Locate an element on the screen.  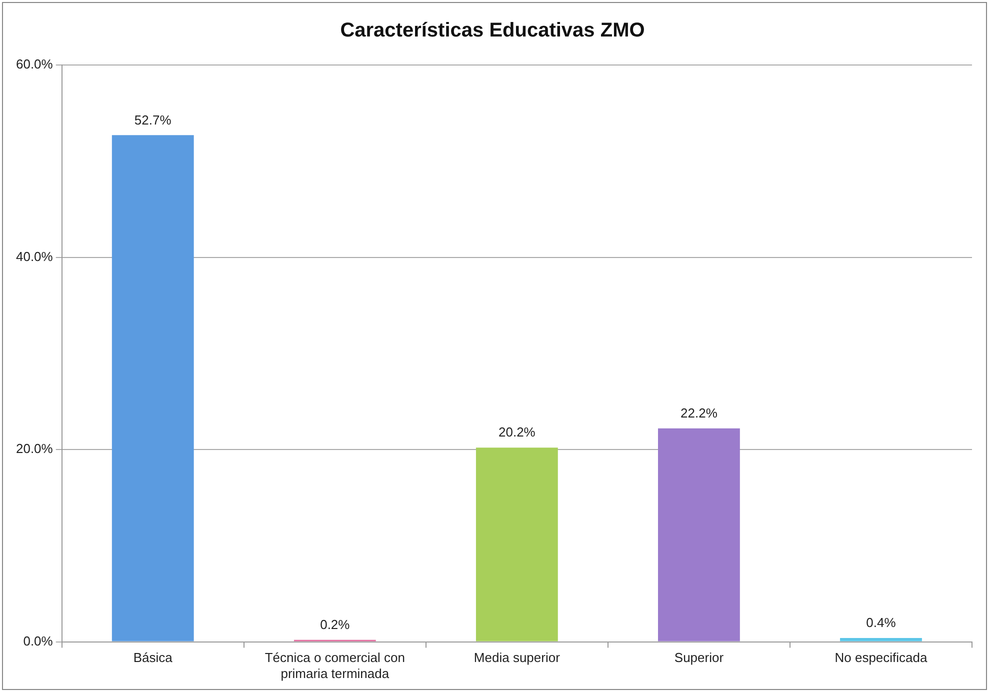
data-label: 0.4% is located at coordinates (881, 622).